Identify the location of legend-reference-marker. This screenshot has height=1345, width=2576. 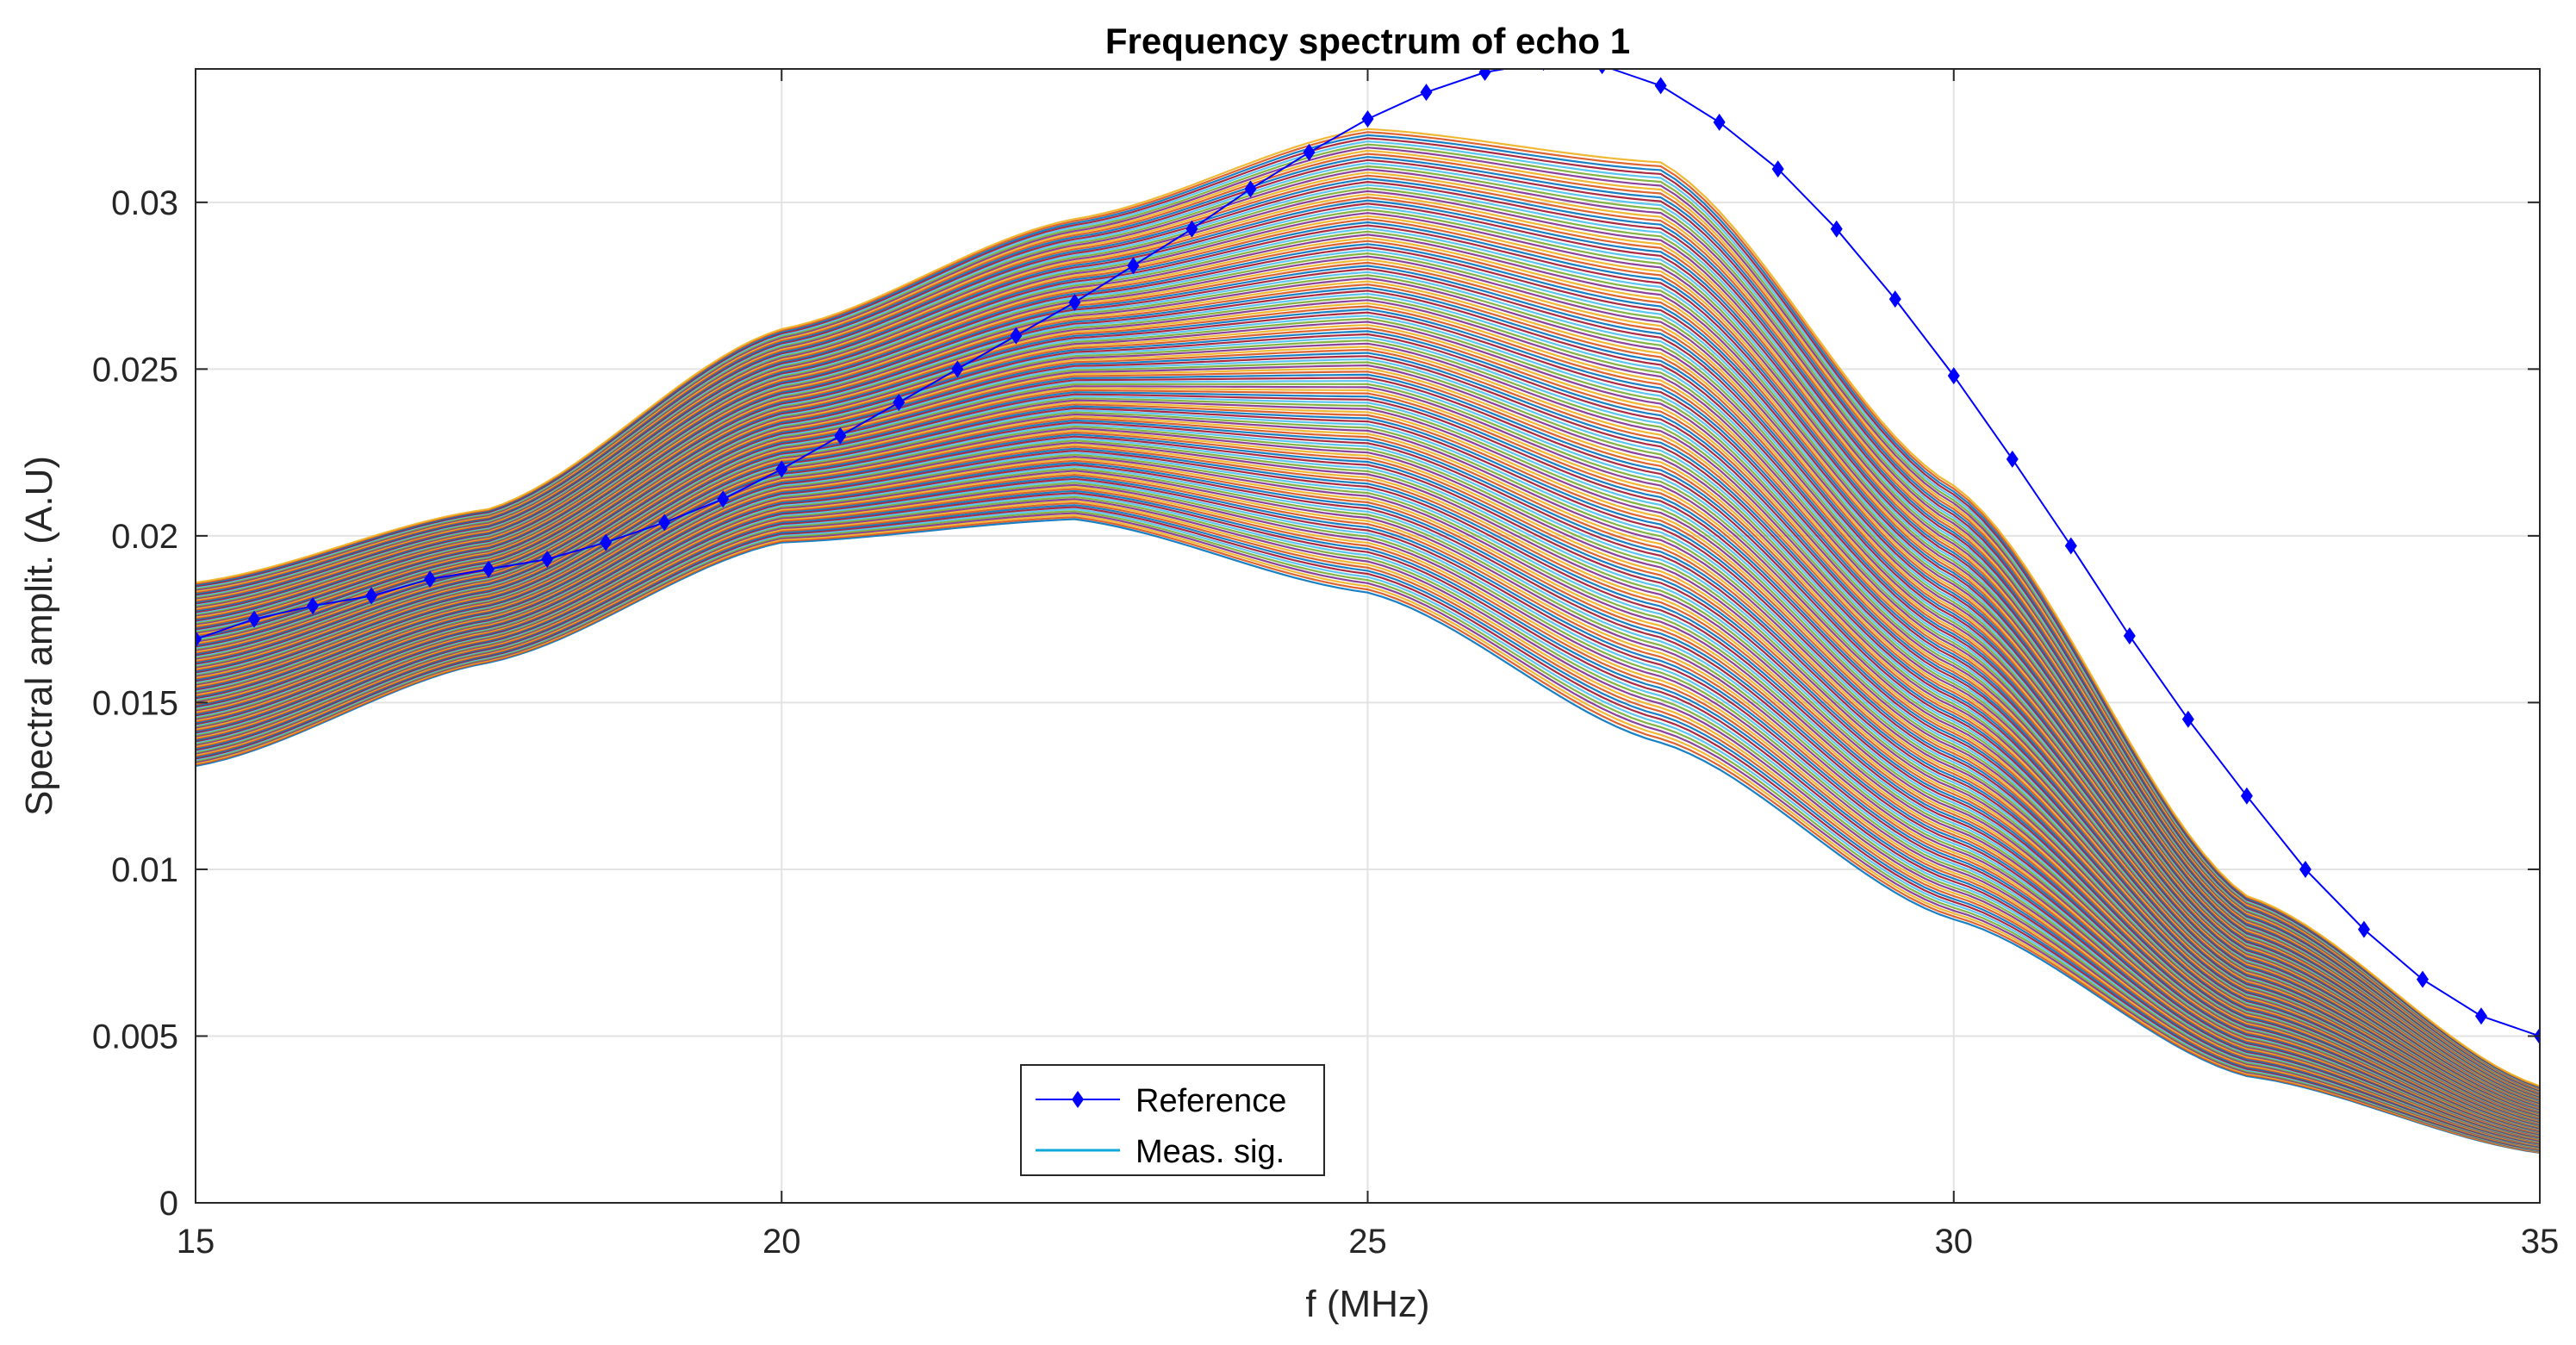
(1078, 1099).